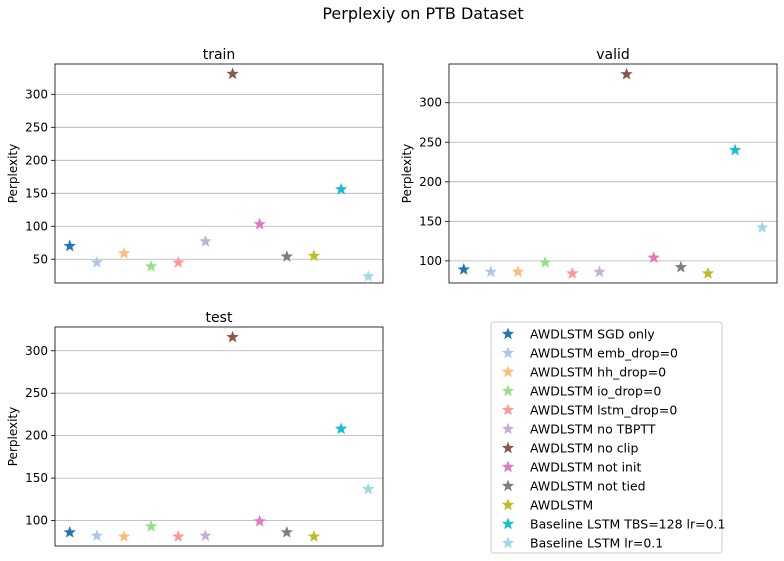  Describe the element at coordinates (584, 448) in the screenshot. I see `legend-label: AWDLSTM no clip` at that location.